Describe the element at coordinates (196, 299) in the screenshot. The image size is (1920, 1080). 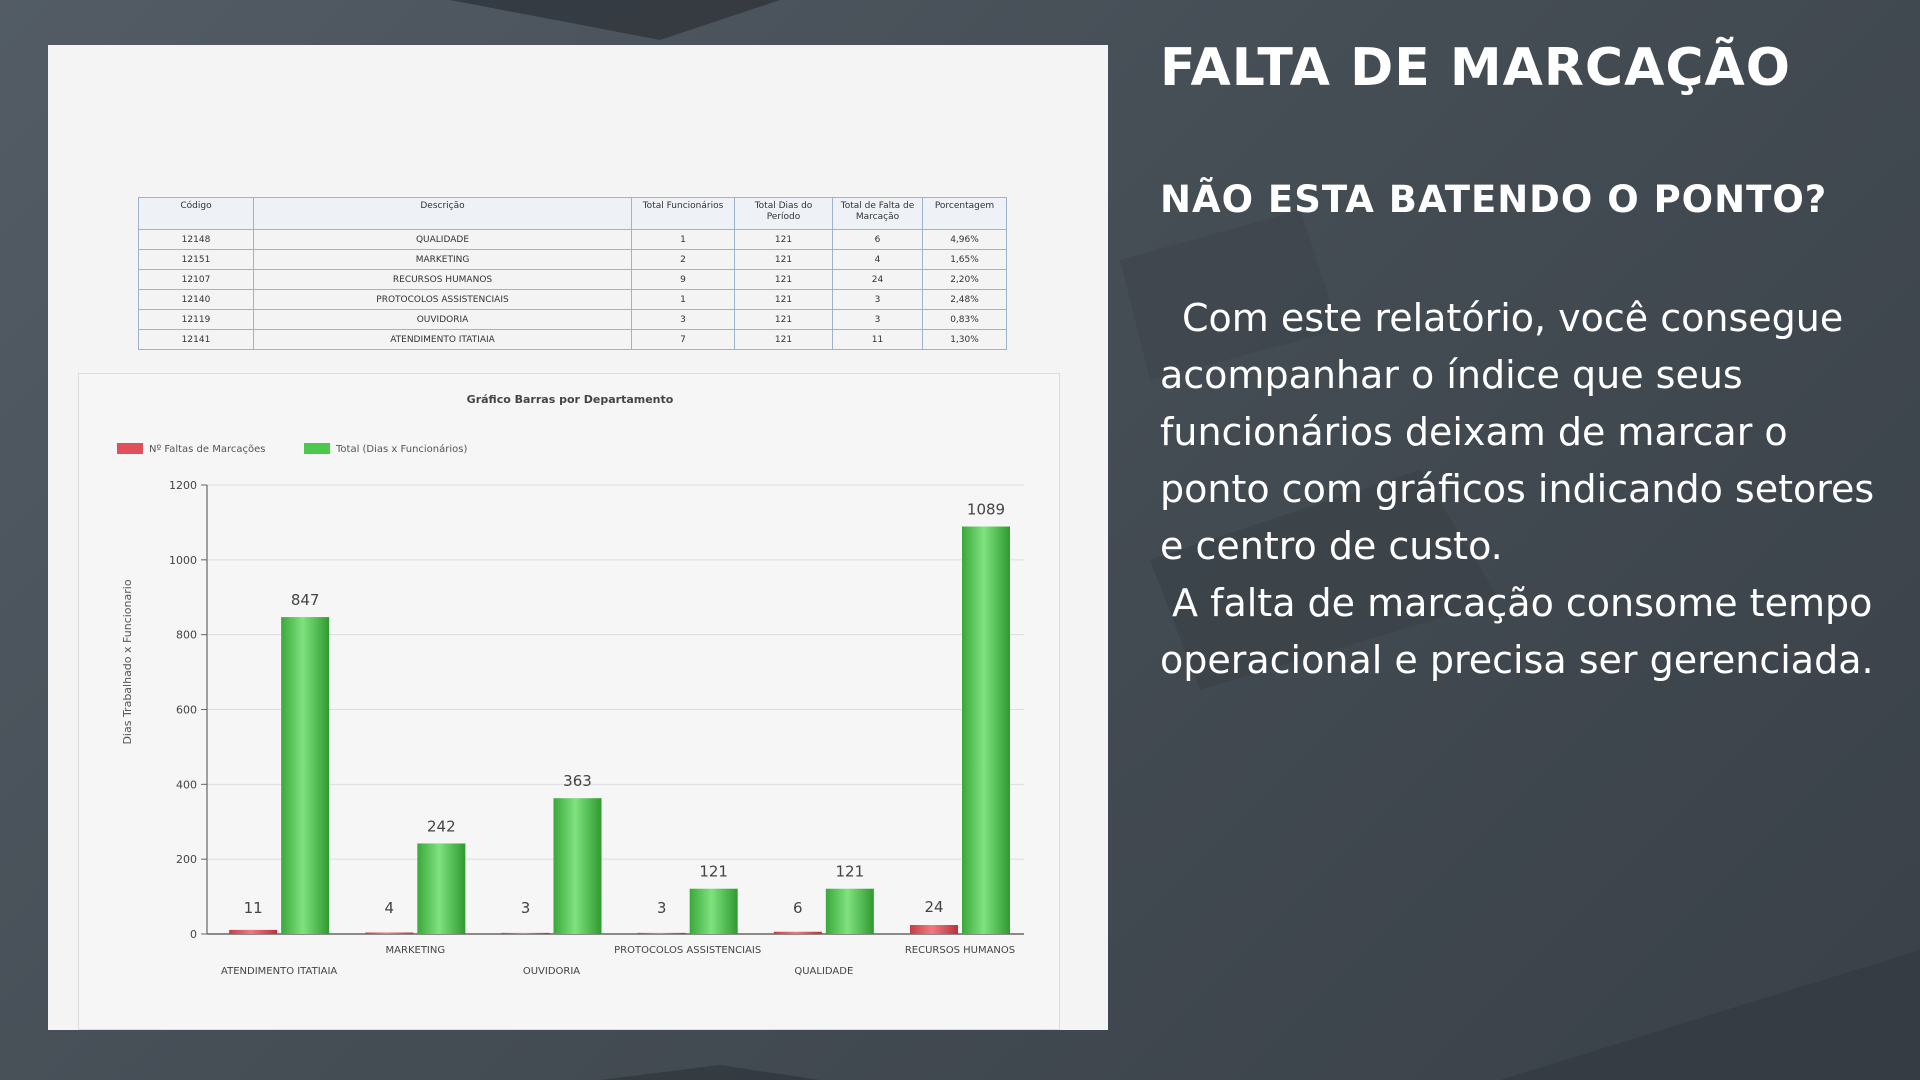
I see `table-cell: 12140` at that location.